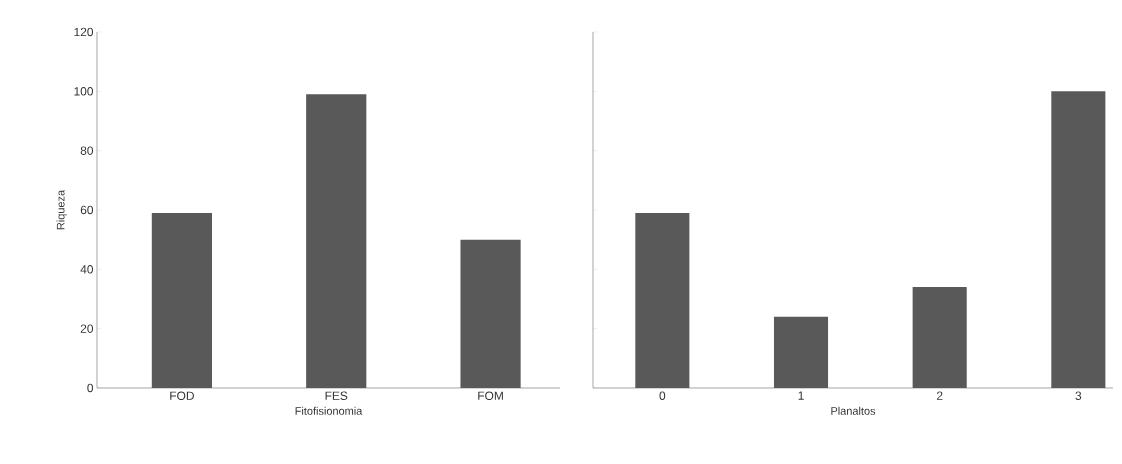 Image resolution: width=1122 pixels, height=464 pixels. I want to click on x-tick-label: 1, so click(801, 395).